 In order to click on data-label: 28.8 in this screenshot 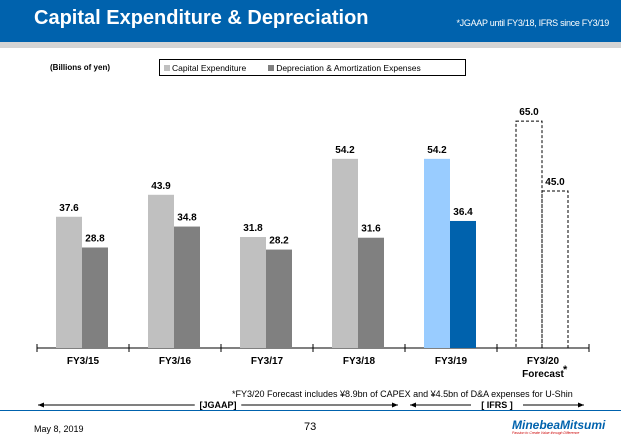, I will do `click(95, 238)`.